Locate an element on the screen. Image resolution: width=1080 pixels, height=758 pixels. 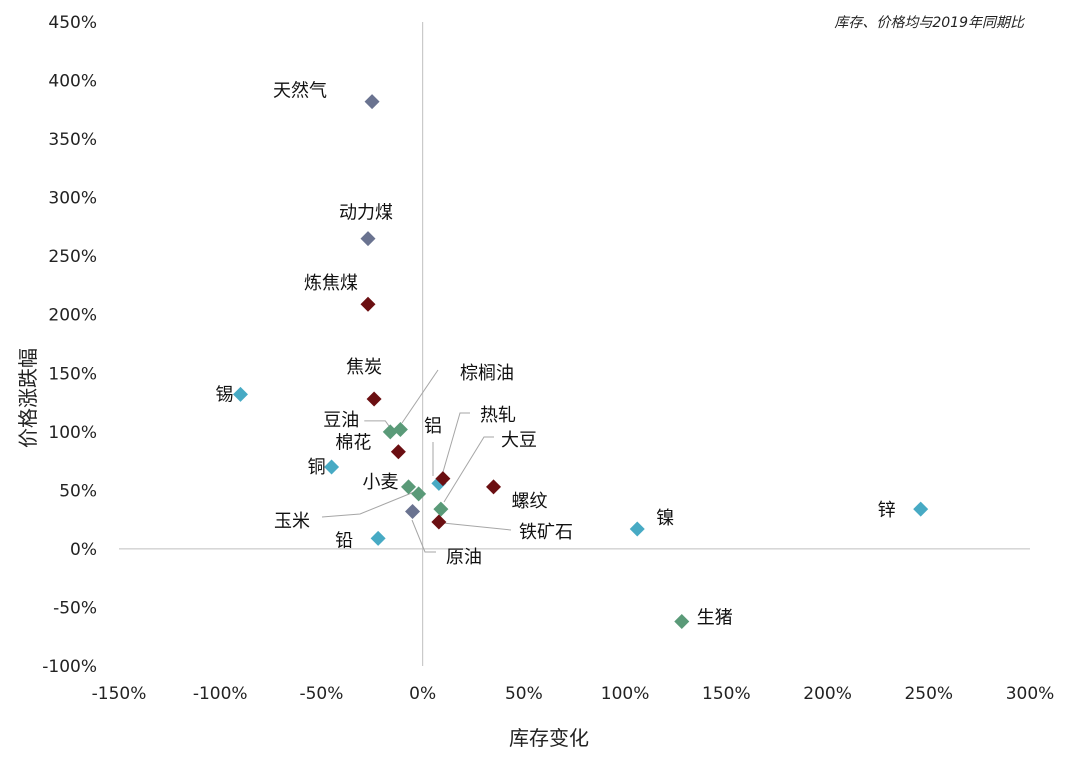
y-tick-label: 200% is located at coordinates (72, 316).